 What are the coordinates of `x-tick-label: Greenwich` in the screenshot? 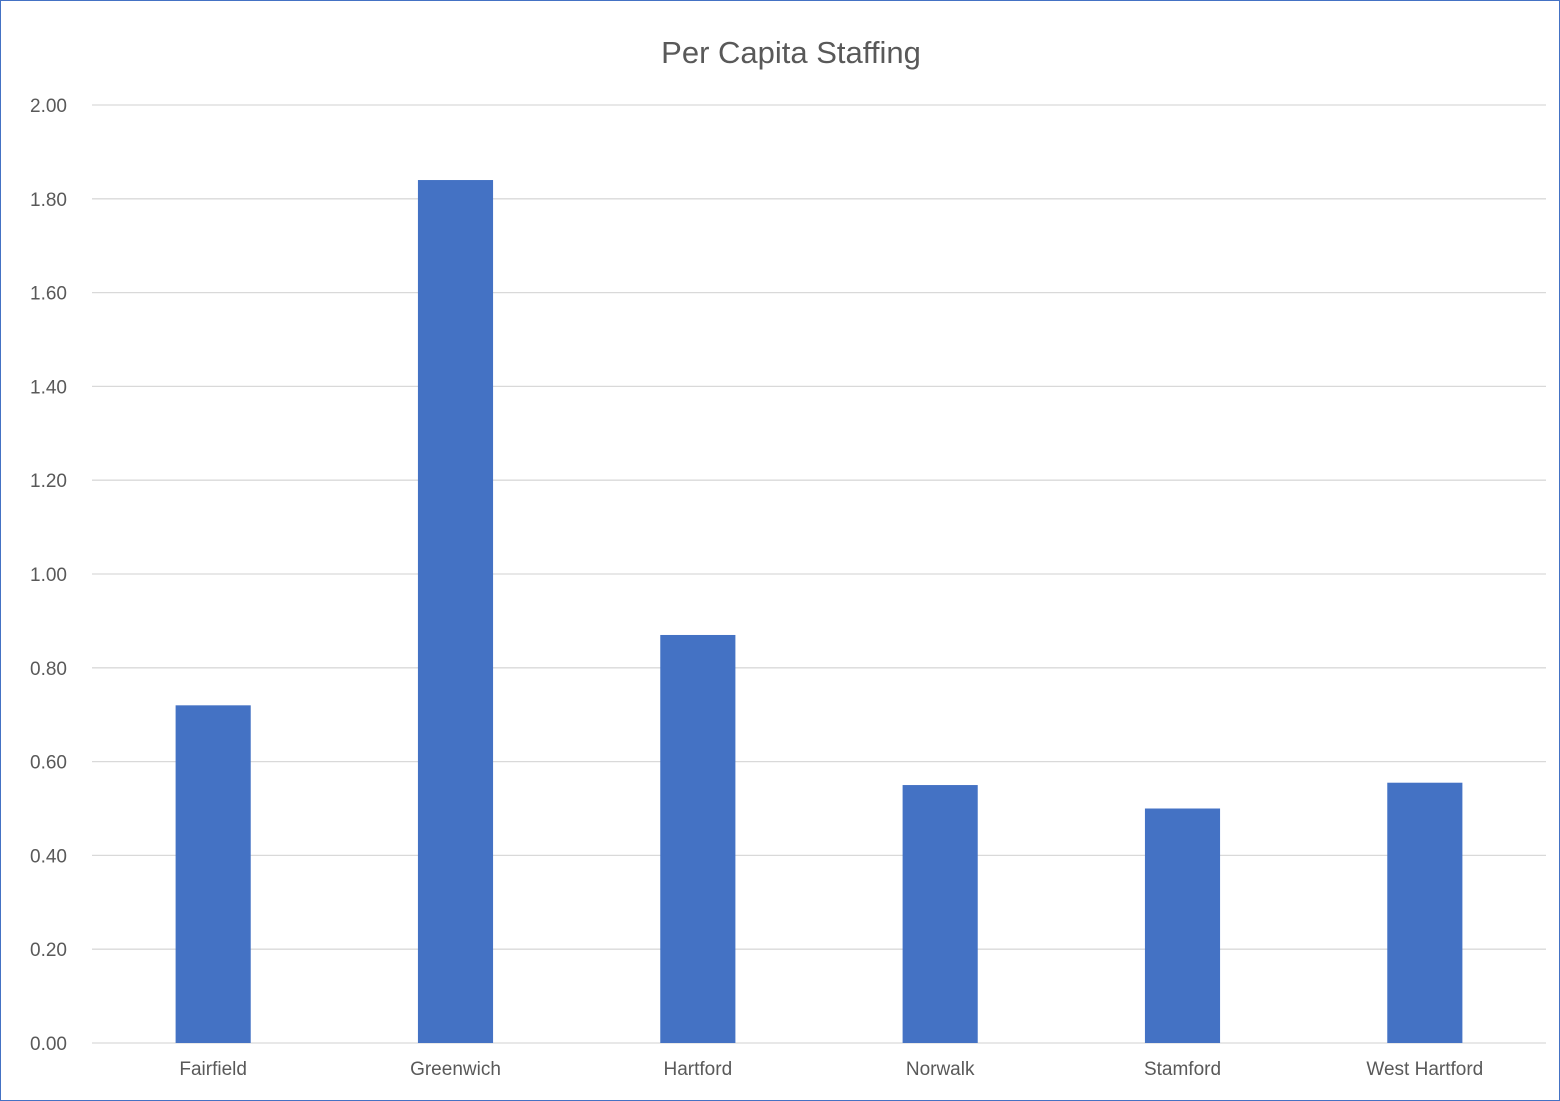 It's located at (455, 1069).